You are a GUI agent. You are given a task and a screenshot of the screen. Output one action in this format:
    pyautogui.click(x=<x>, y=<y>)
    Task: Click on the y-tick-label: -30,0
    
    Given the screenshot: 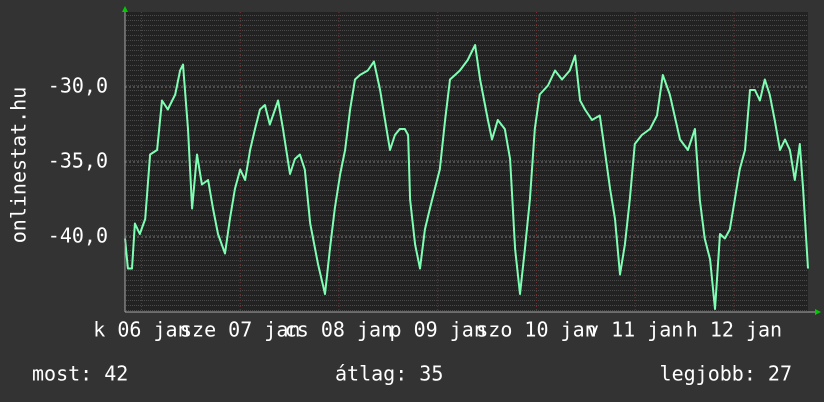 What is the action you would take?
    pyautogui.click(x=78, y=86)
    